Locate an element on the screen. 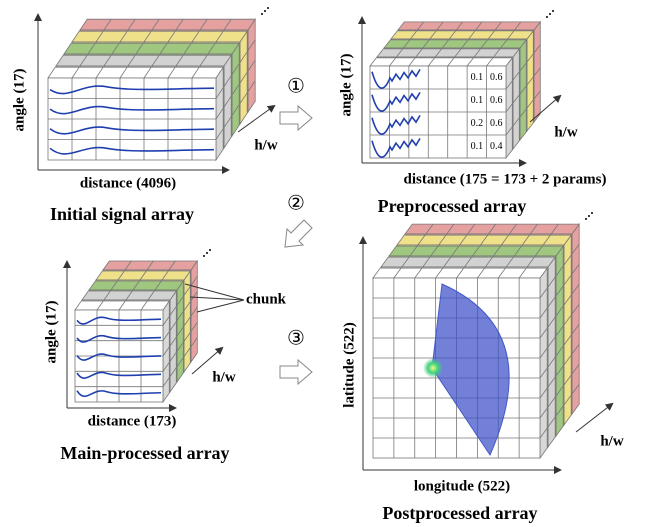 The image size is (649, 527). step-number: ② is located at coordinates (296, 204).